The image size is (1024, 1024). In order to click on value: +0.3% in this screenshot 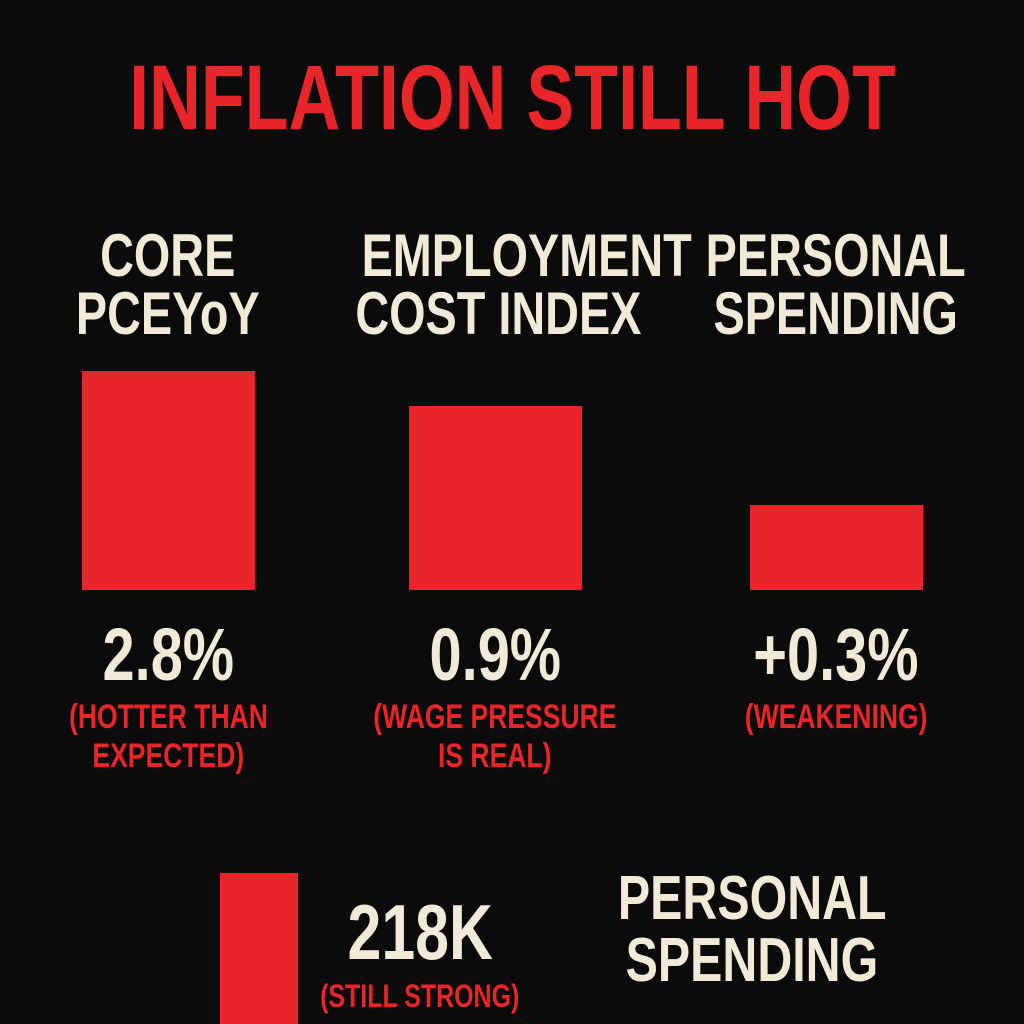, I will do `click(836, 655)`.